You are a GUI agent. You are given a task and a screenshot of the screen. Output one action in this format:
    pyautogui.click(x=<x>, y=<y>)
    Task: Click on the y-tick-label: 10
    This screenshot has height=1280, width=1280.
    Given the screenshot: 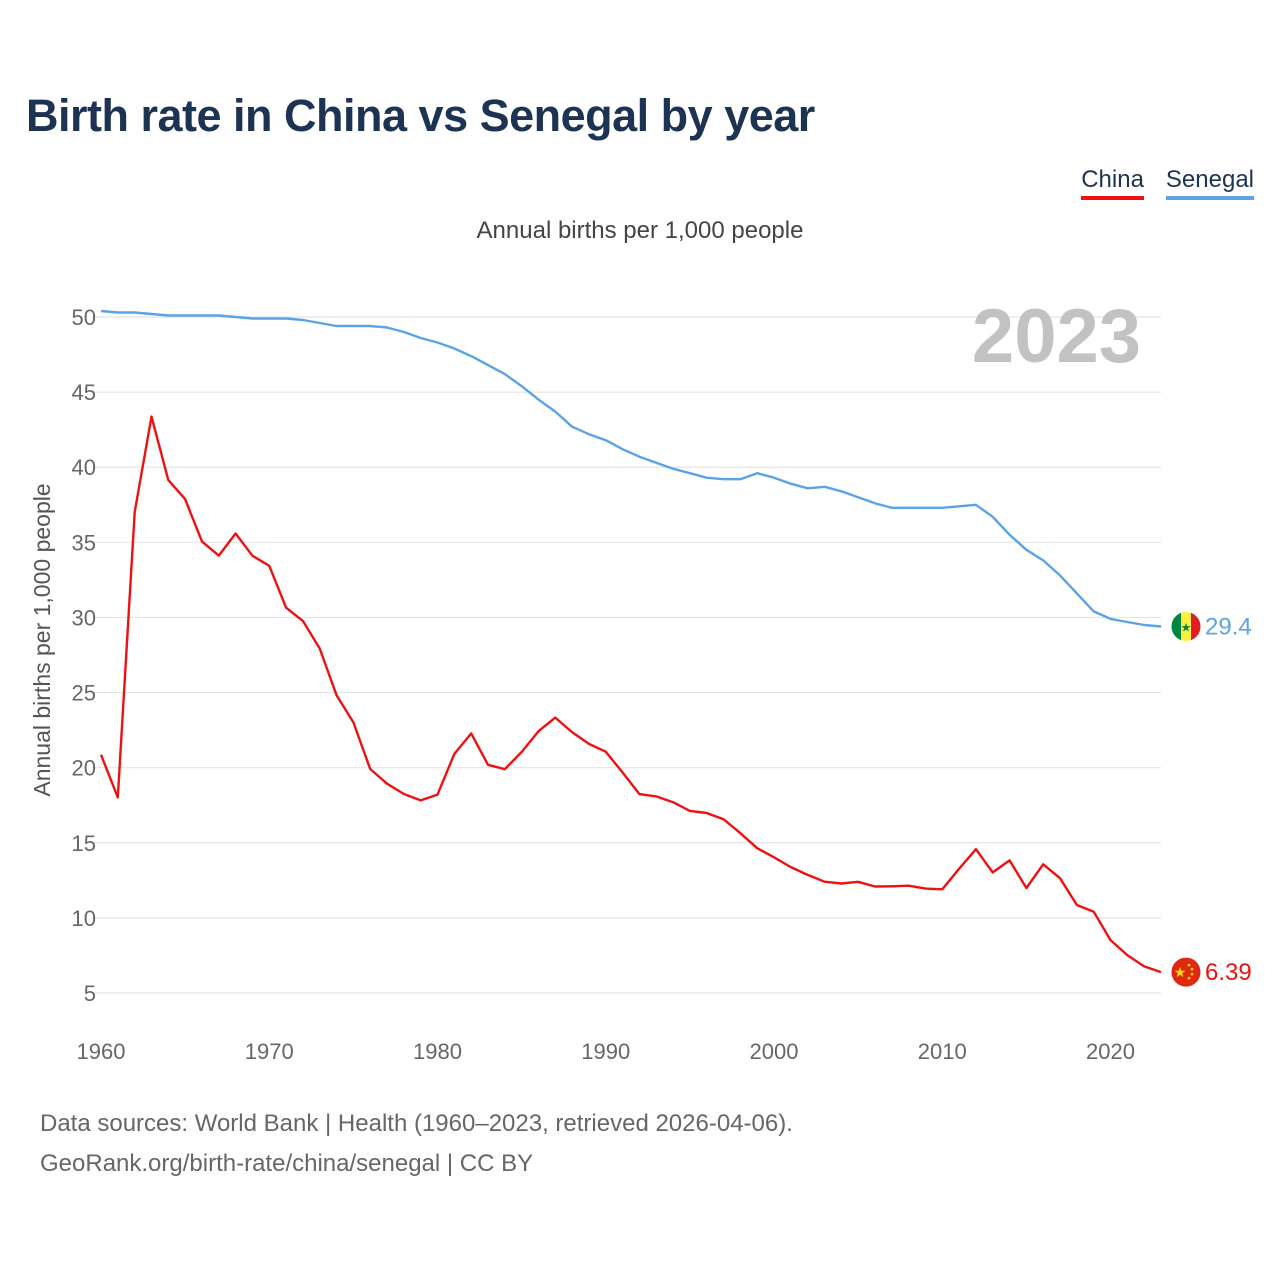 What is the action you would take?
    pyautogui.click(x=84, y=918)
    